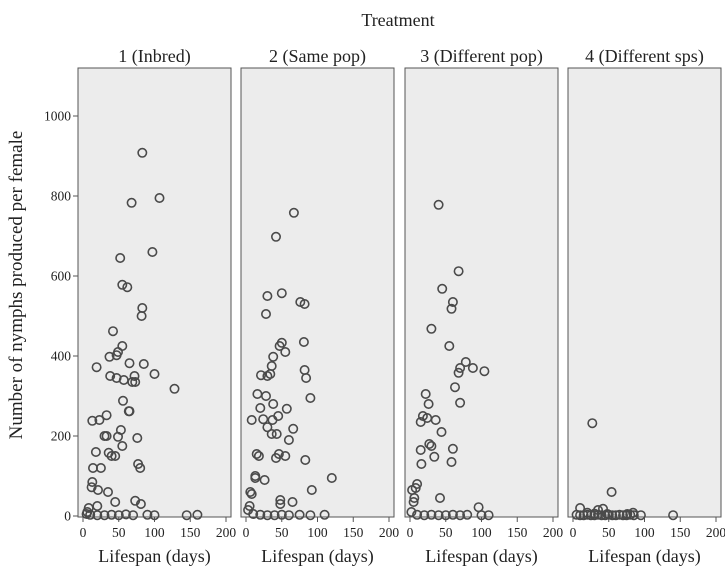  Describe the element at coordinates (61, 356) in the screenshot. I see `y-tick-label: 400` at that location.